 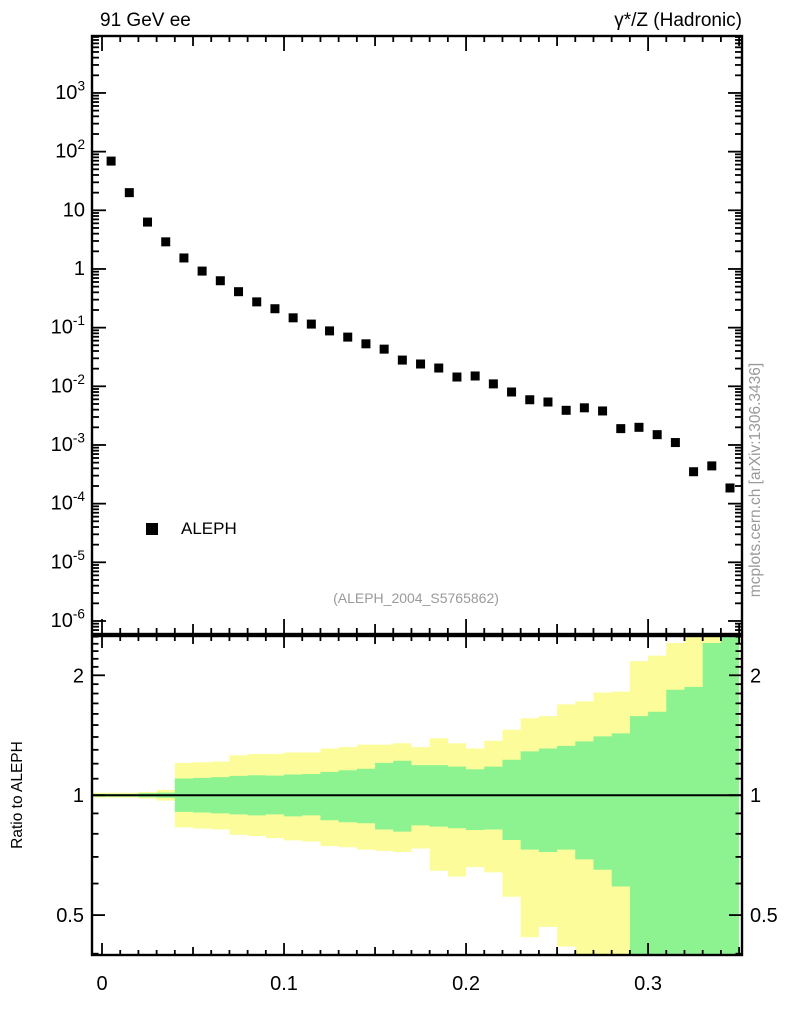 What do you see at coordinates (764, 916) in the screenshot?
I see `ratio-tick-label-right: 0.5` at bounding box center [764, 916].